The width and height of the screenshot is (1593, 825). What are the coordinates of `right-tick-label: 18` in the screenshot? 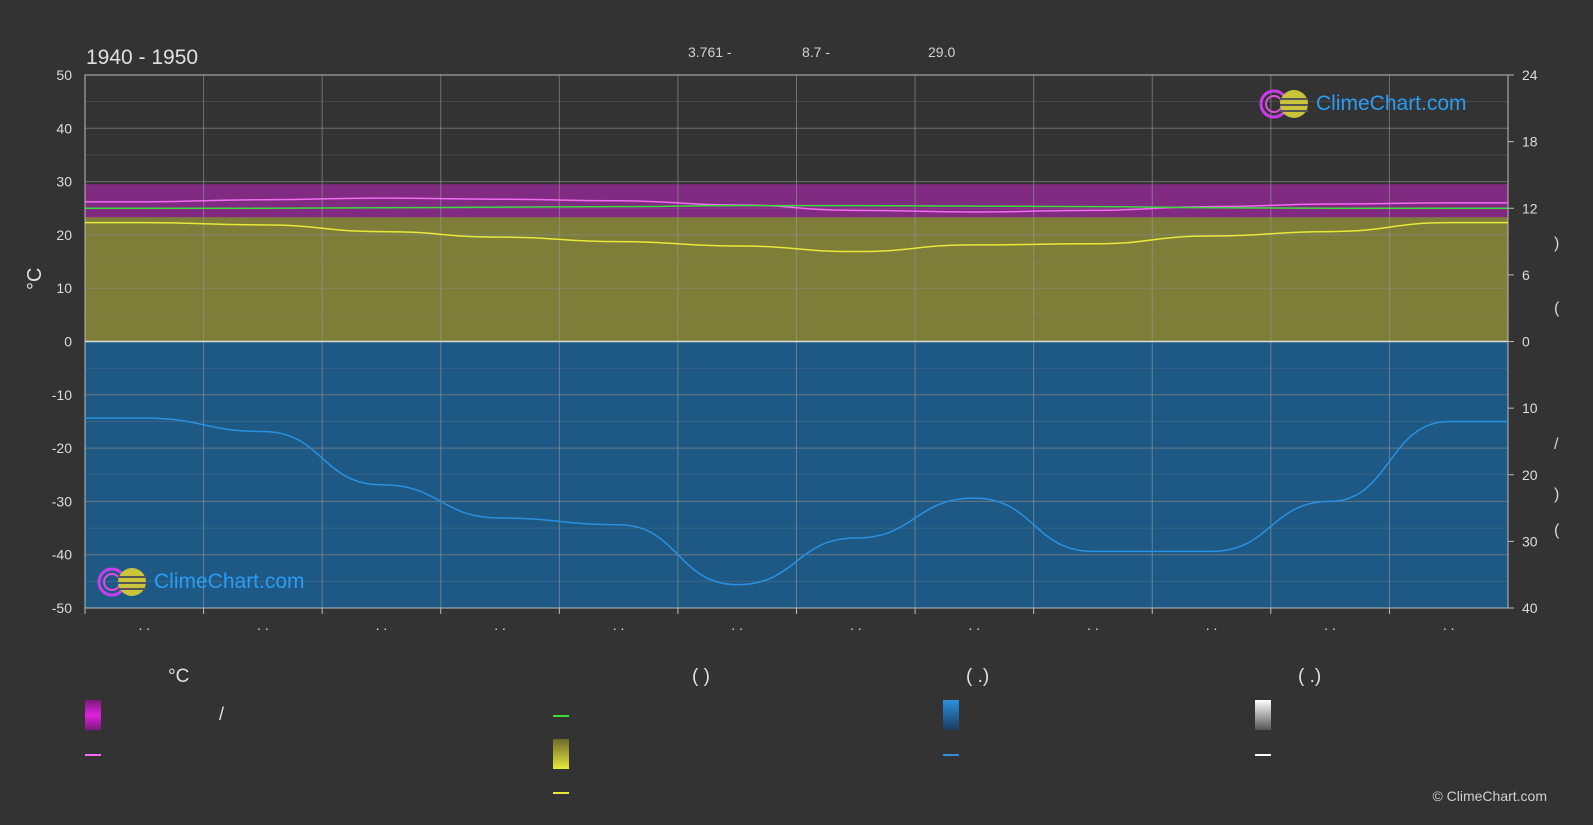 It's located at (1530, 142).